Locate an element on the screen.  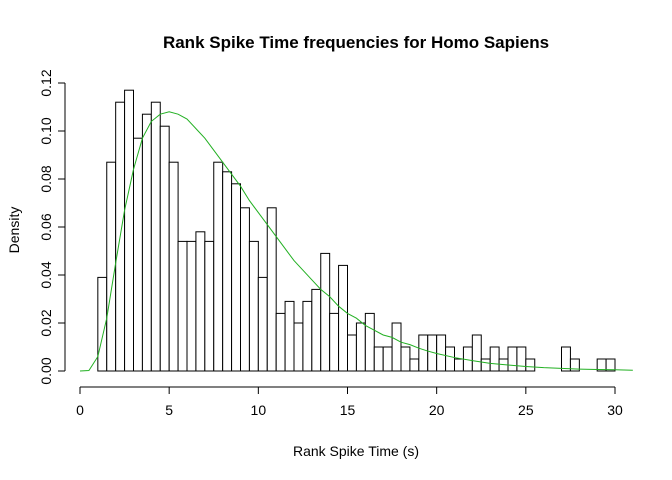
x-tick-label: 30 is located at coordinates (615, 410).